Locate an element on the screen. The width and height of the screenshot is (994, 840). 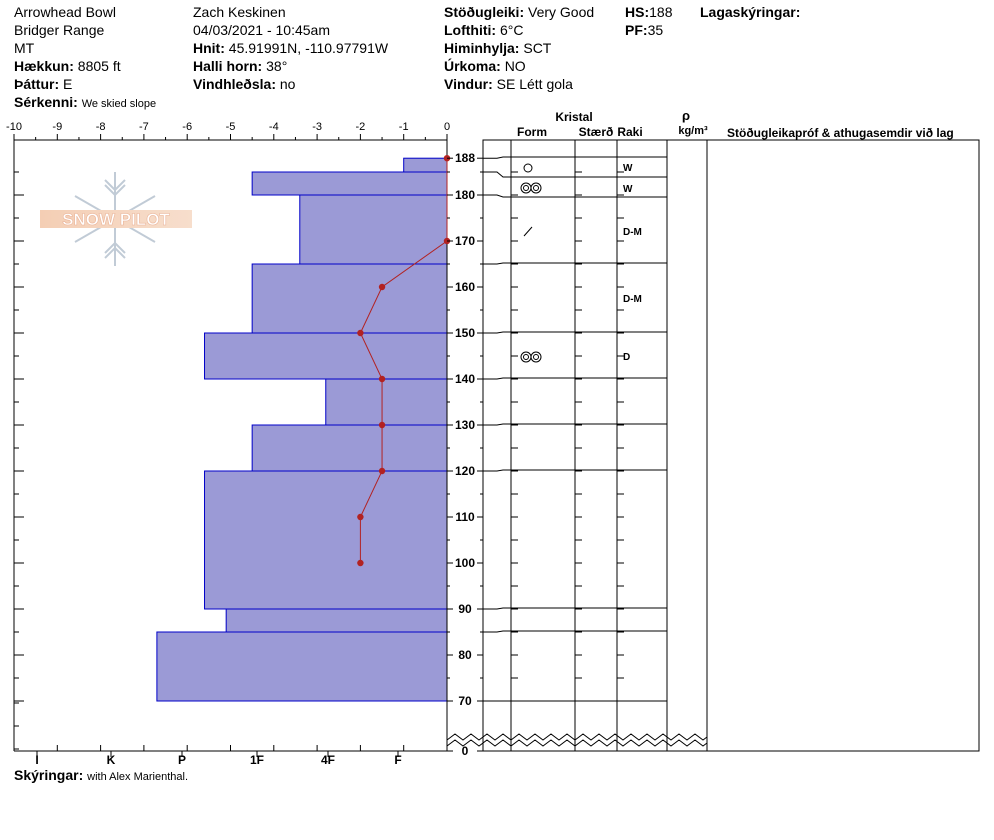
comments-label: Skýringar: is located at coordinates (49, 775).